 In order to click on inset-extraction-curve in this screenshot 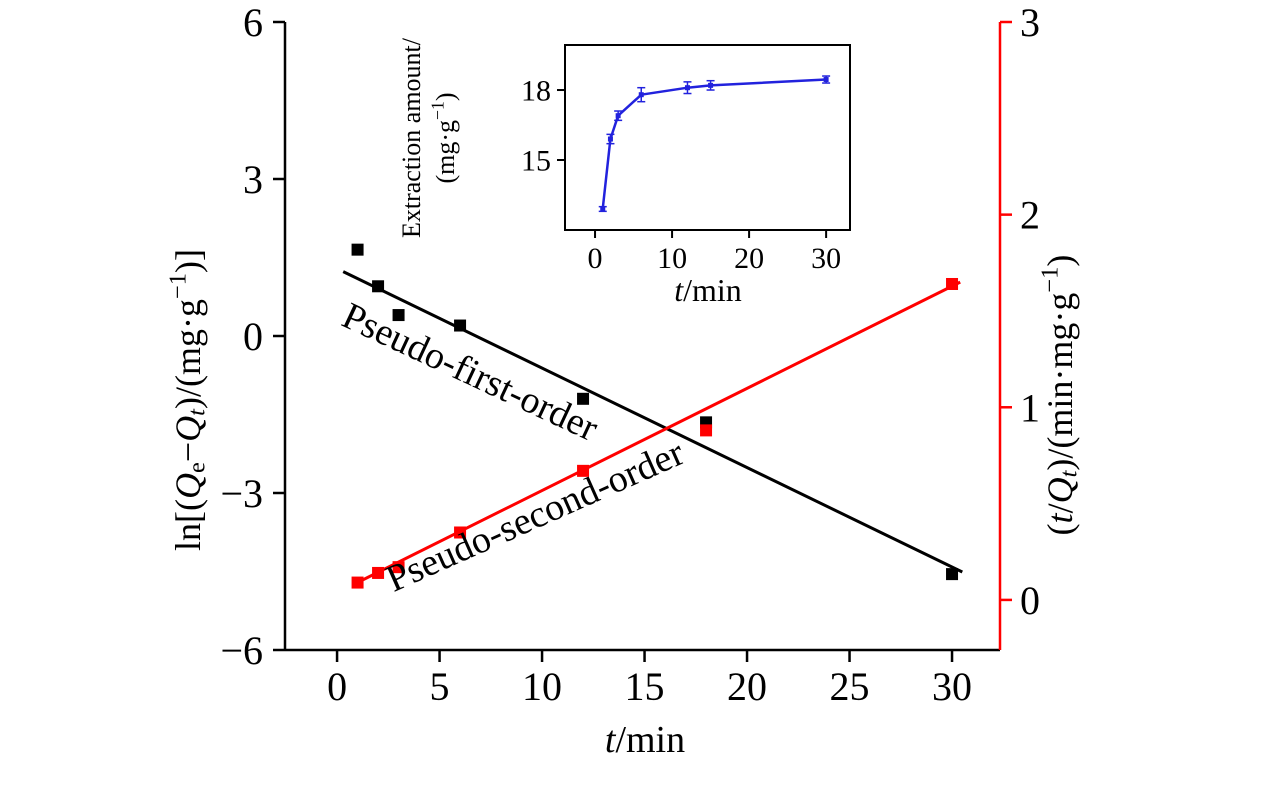, I will do `click(714, 144)`.